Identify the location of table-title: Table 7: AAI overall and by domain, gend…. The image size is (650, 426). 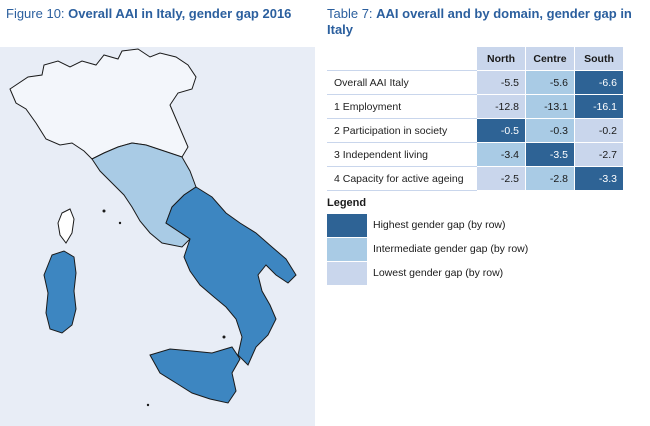
(487, 22).